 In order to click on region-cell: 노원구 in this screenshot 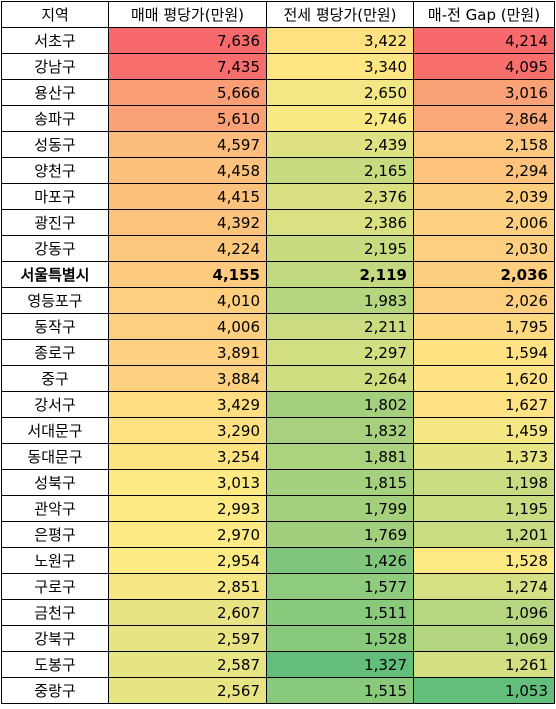, I will do `click(55, 560)`.